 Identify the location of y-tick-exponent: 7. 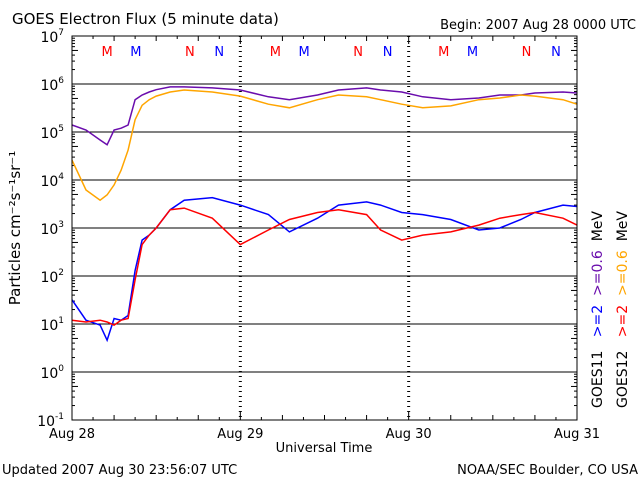
(61, 33).